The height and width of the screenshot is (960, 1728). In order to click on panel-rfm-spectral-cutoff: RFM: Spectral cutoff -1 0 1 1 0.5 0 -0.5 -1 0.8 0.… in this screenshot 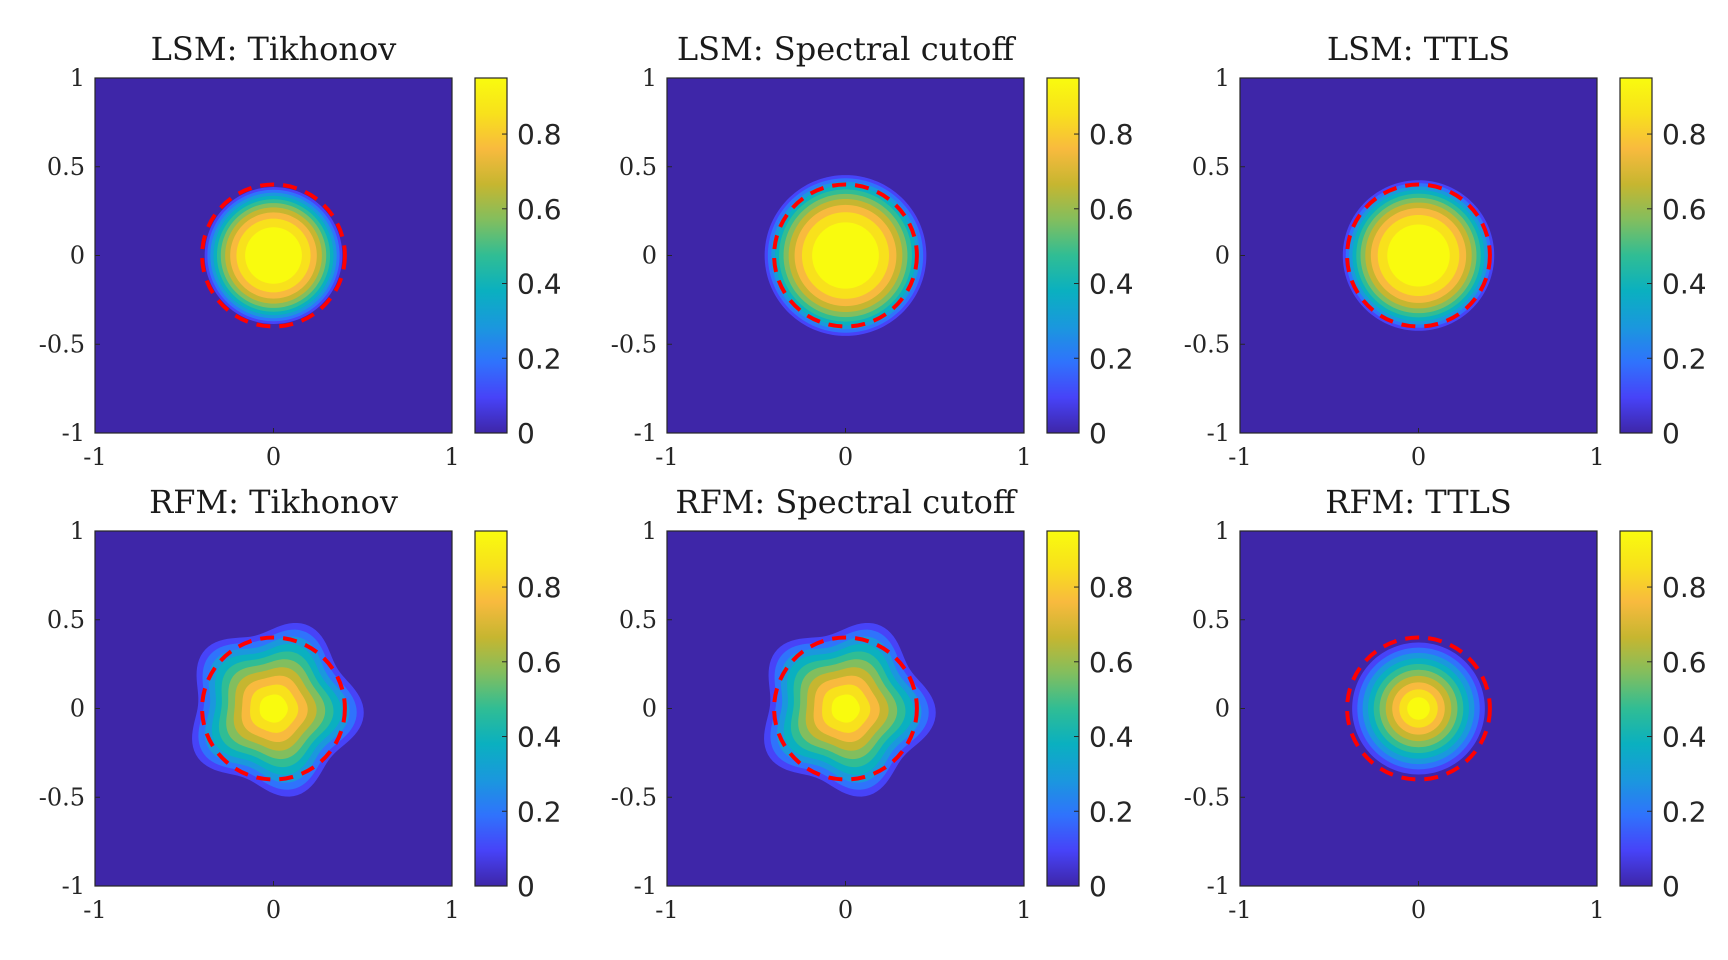, I will do `click(872, 703)`.